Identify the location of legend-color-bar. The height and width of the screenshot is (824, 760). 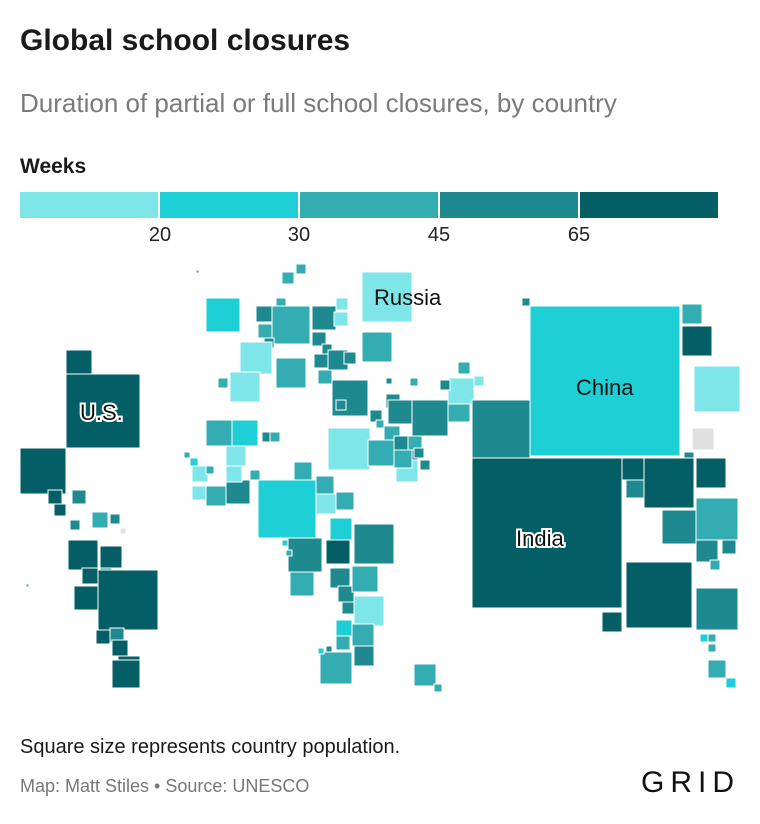
(369, 205).